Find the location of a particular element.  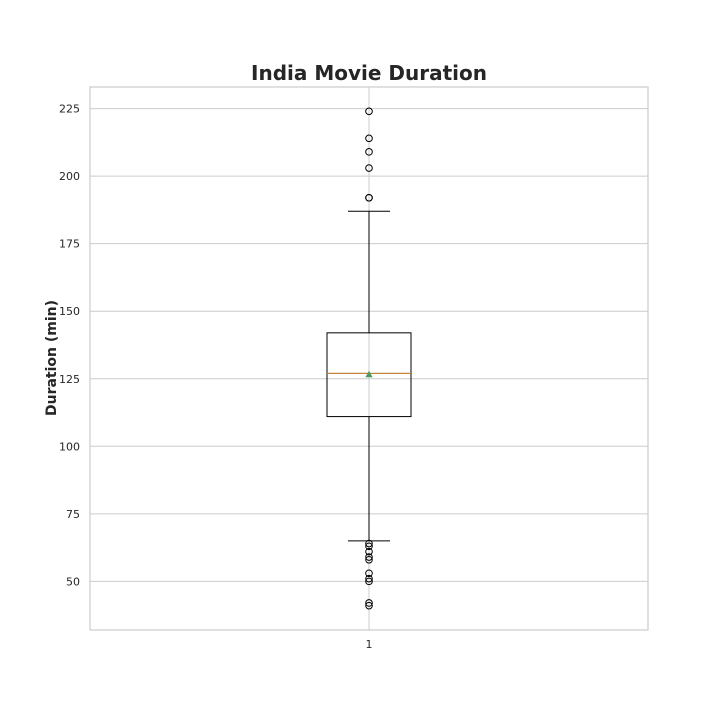

y-tick-label: 175 is located at coordinates (69, 244).